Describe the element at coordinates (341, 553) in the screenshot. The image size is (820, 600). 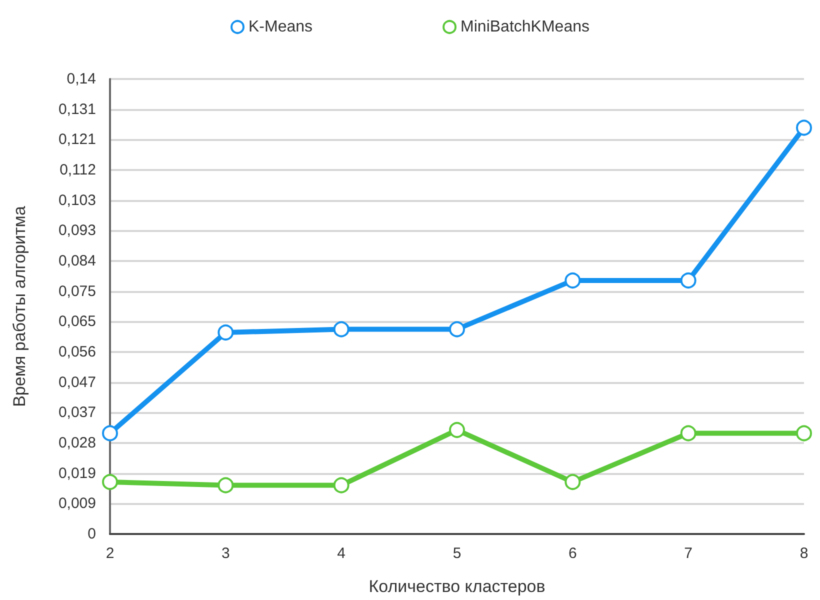
I see `x-tick-label: 4` at that location.